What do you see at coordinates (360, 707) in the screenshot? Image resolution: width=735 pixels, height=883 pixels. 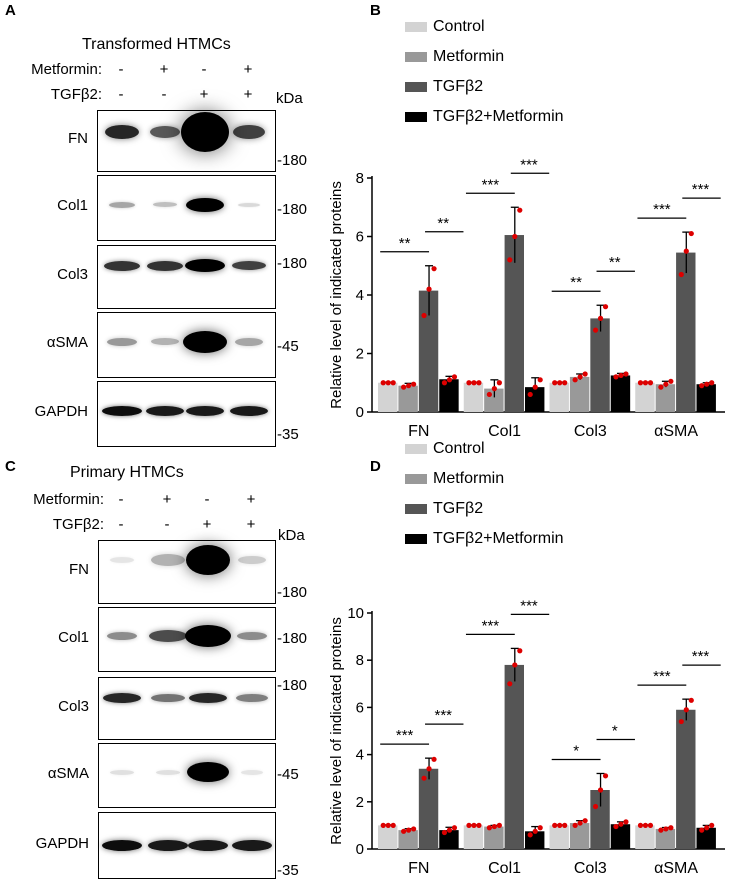 I see `y-tick-label: 6` at bounding box center [360, 707].